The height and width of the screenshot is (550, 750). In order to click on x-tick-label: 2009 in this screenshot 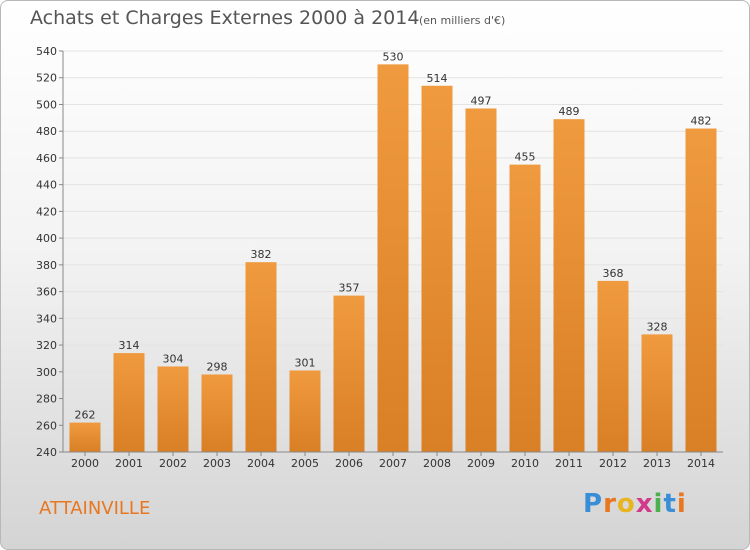, I will do `click(481, 463)`.